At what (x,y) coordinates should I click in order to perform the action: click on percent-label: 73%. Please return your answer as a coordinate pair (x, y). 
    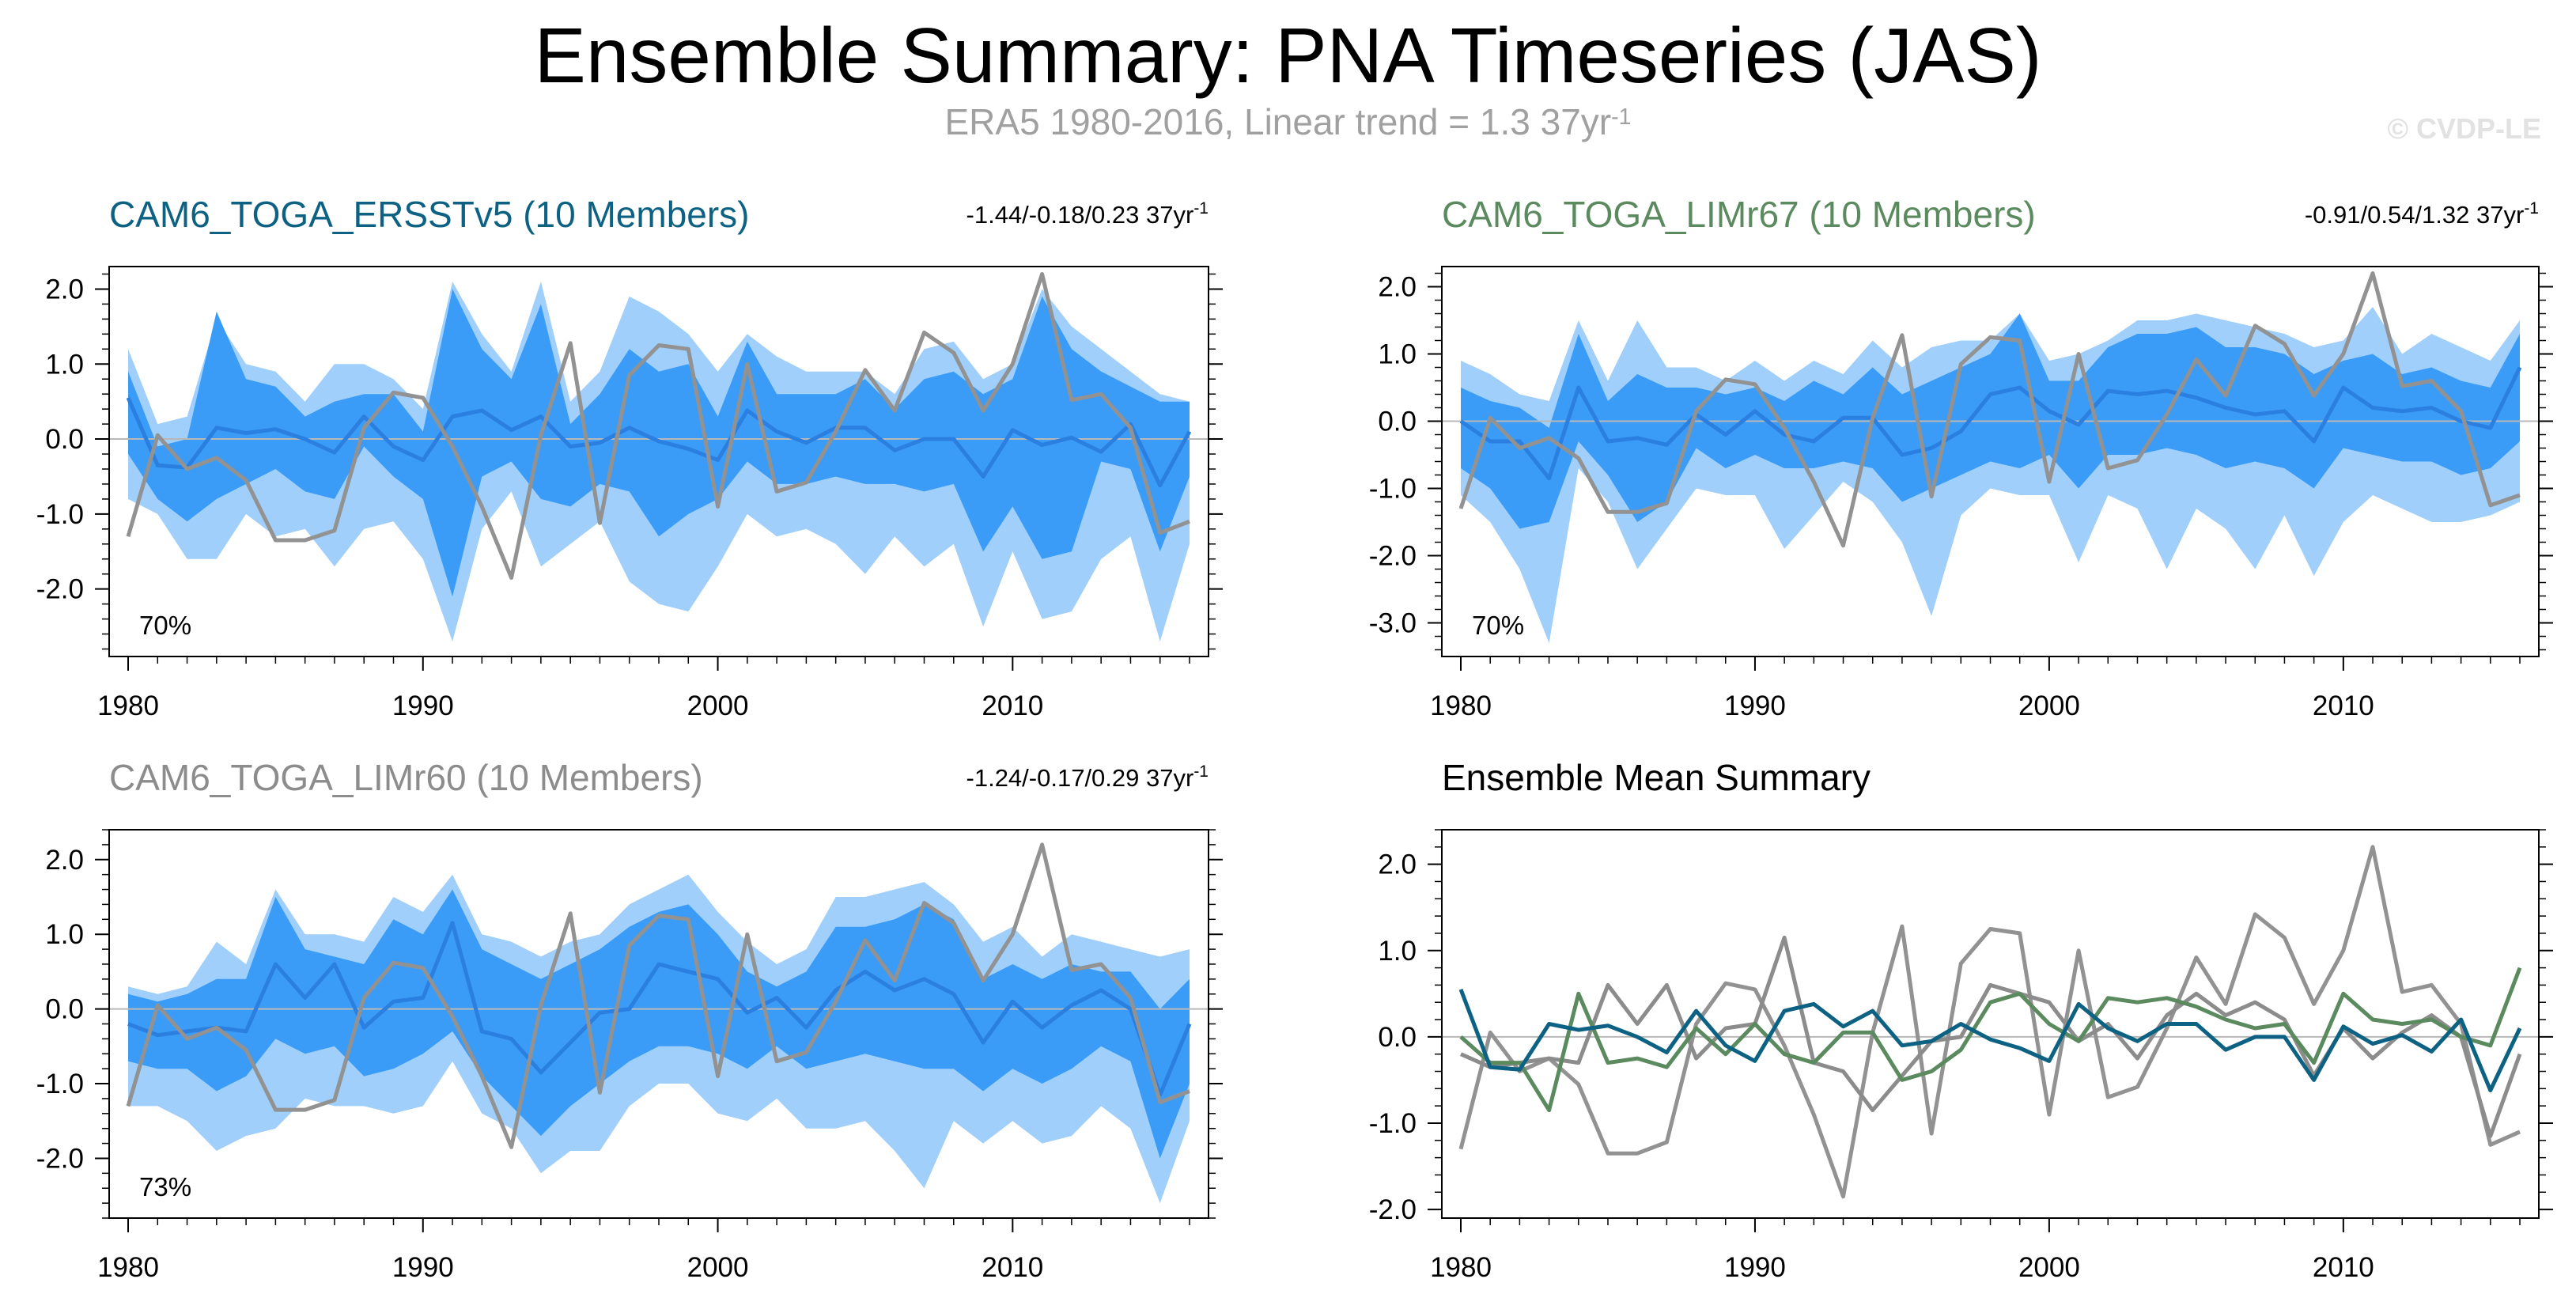
    Looking at the image, I should click on (165, 1186).